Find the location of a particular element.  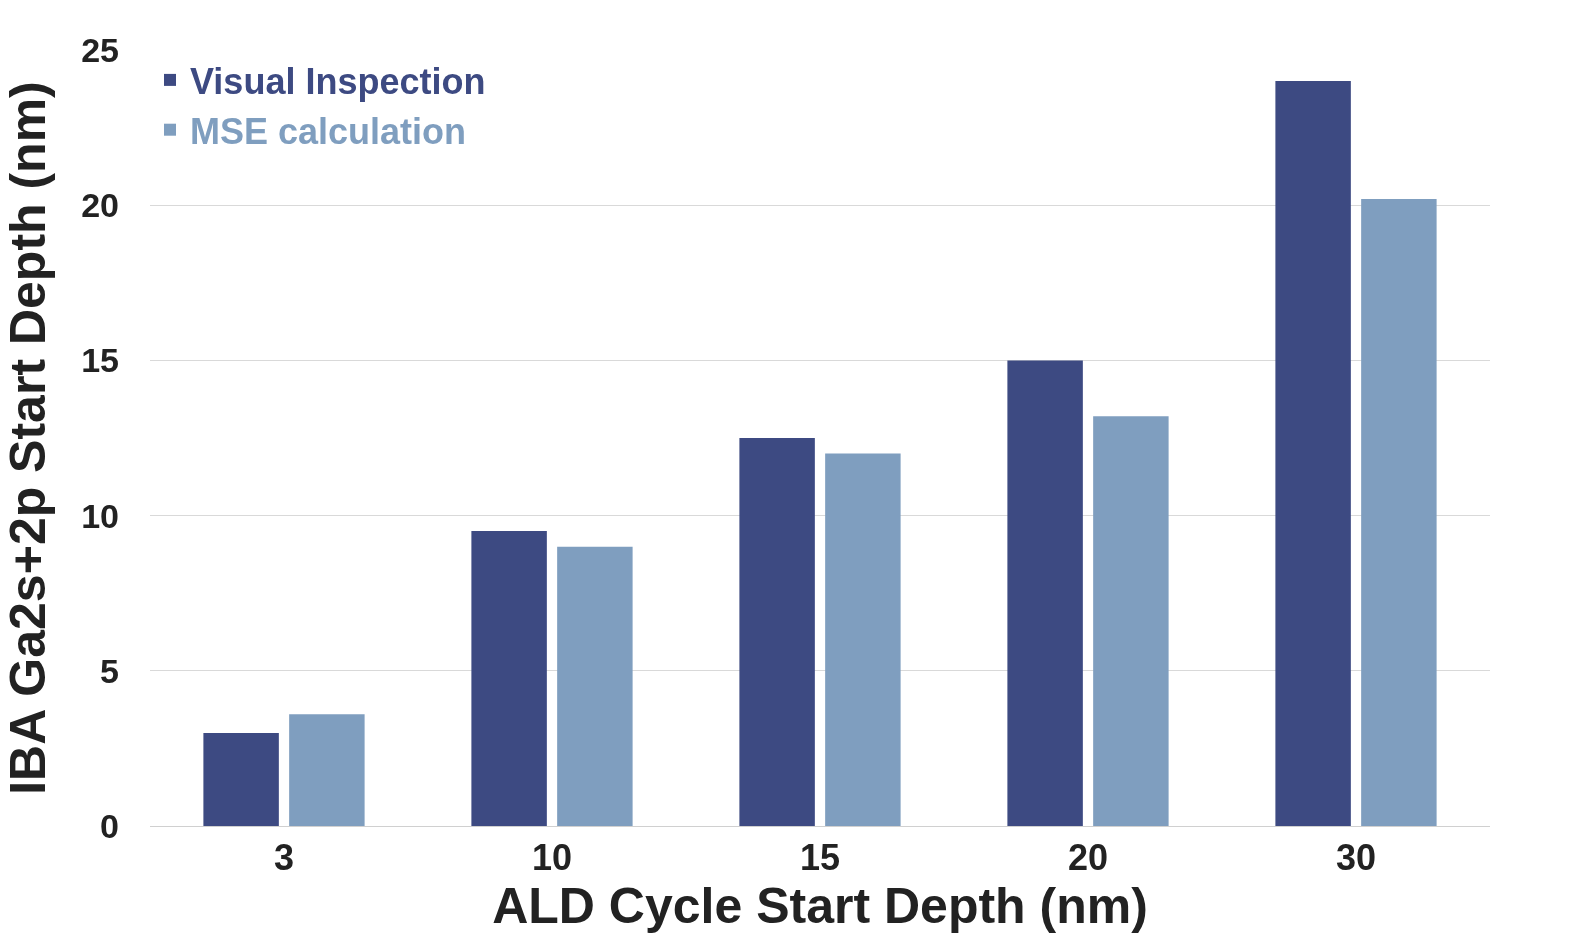

y-tick-label: 15 is located at coordinates (100, 360).